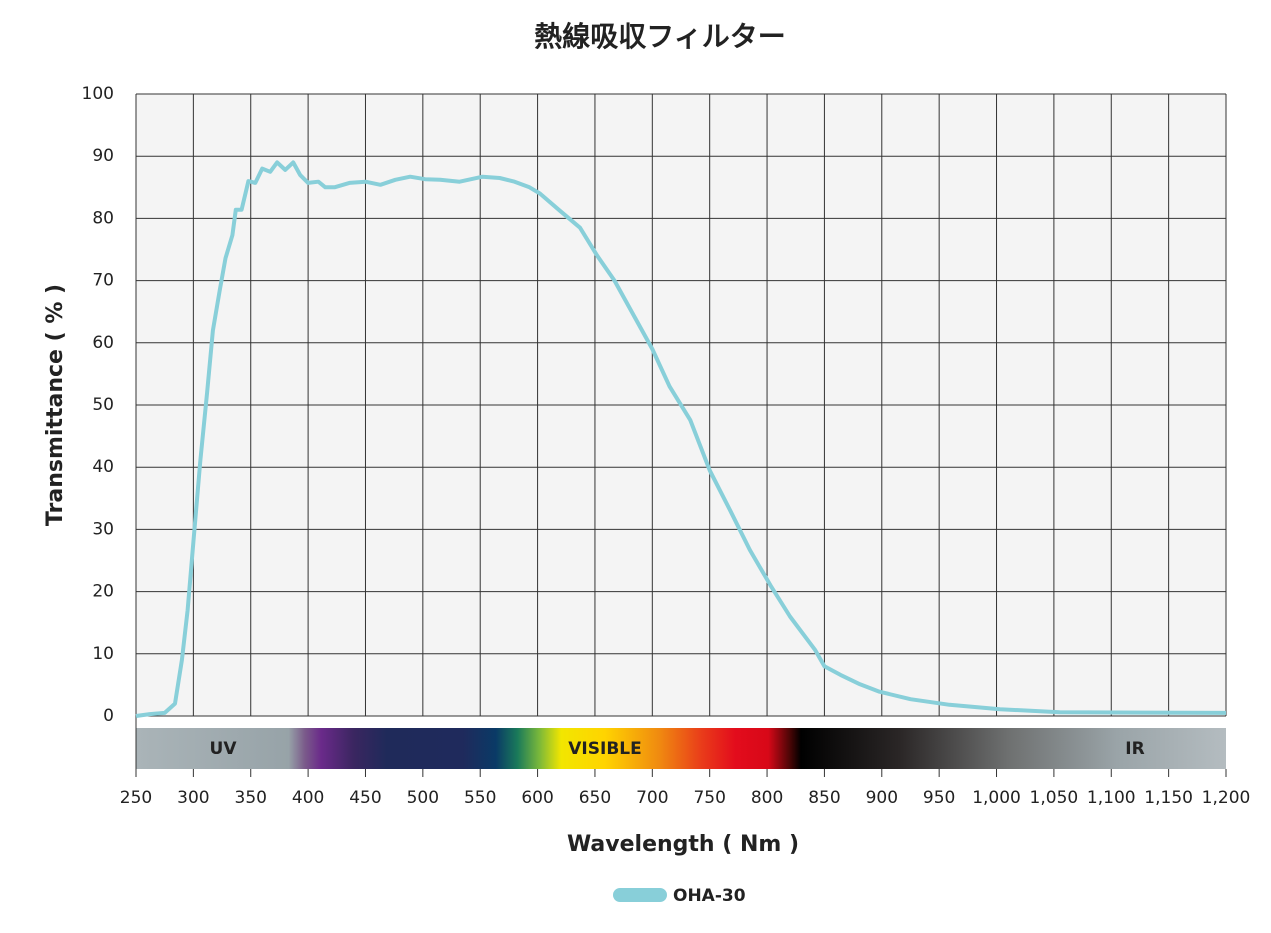 The image size is (1271, 933). Describe the element at coordinates (365, 798) in the screenshot. I see `x-tick-label: 450` at that location.